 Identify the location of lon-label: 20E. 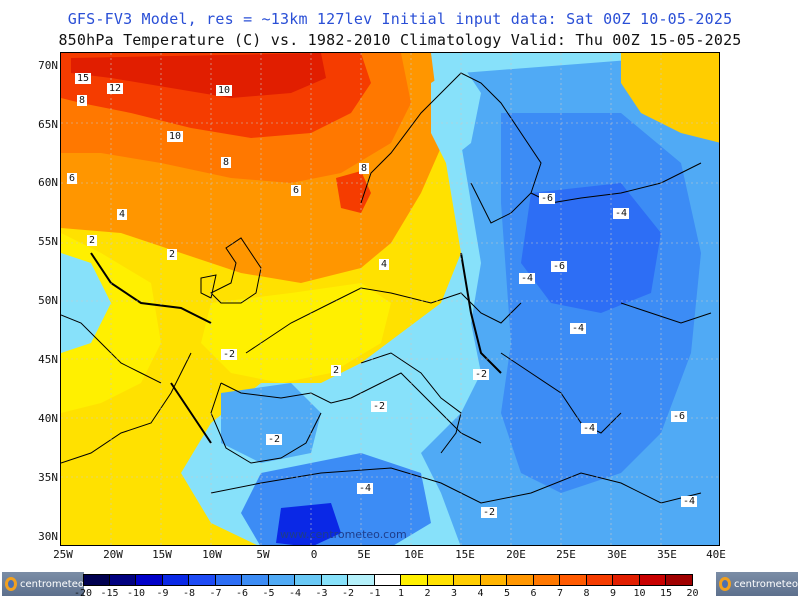
(516, 554).